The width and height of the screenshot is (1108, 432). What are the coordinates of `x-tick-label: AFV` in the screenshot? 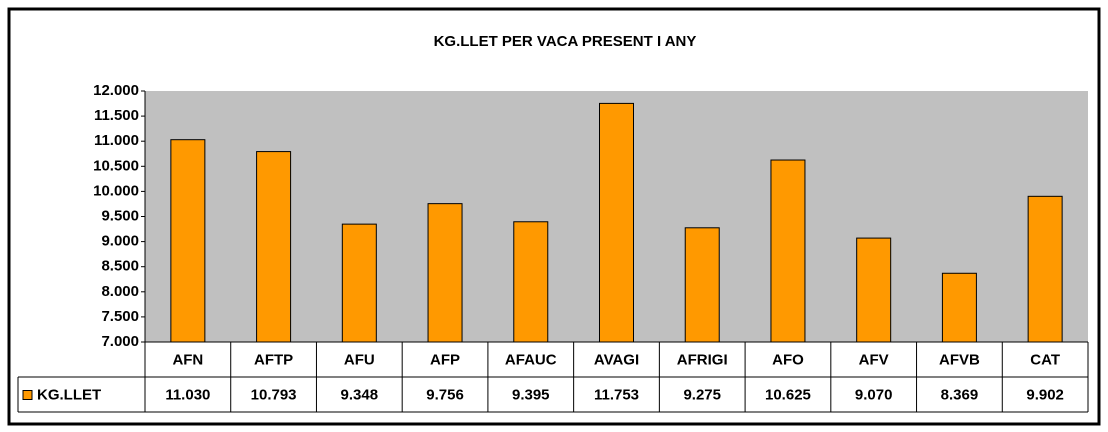 It's located at (874, 359).